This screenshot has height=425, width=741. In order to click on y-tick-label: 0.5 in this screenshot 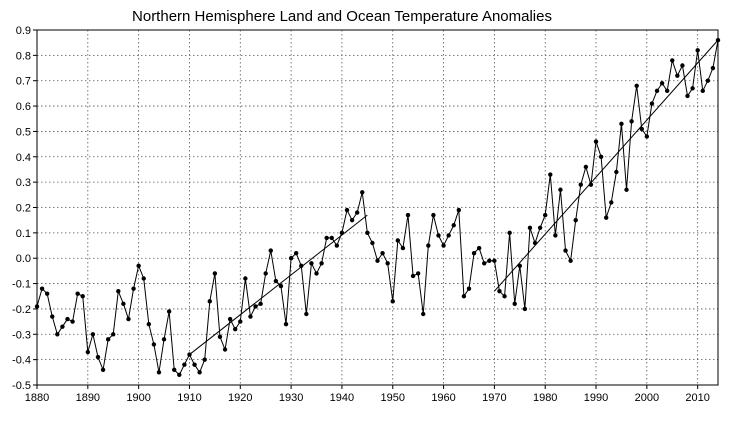, I will do `click(23, 132)`.